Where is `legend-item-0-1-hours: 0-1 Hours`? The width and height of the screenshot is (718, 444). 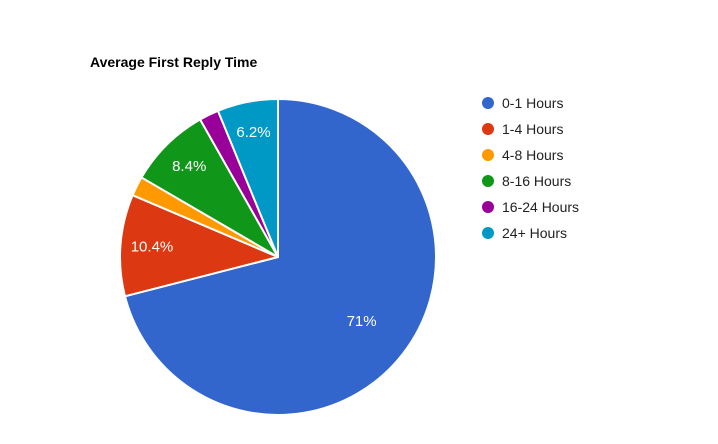 legend-item-0-1-hours: 0-1 Hours is located at coordinates (530, 103).